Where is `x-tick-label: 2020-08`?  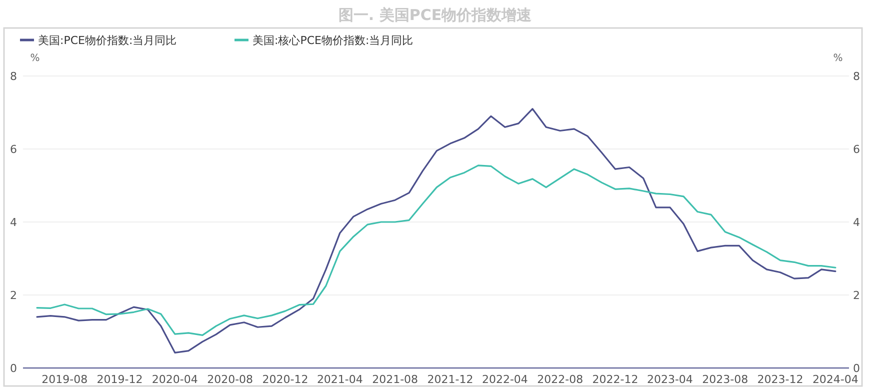 x-tick-label: 2020-08 is located at coordinates (230, 379).